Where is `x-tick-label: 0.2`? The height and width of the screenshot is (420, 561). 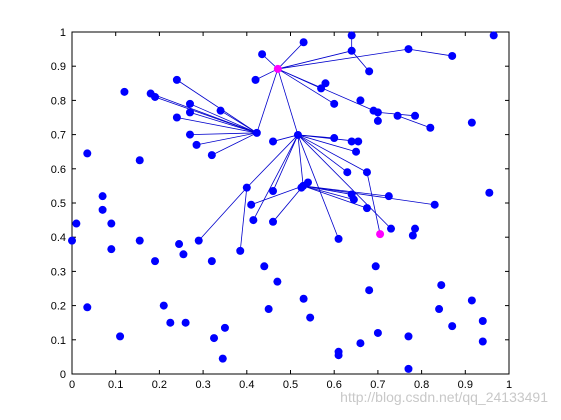 x-tick-label: 0.2 is located at coordinates (159, 385).